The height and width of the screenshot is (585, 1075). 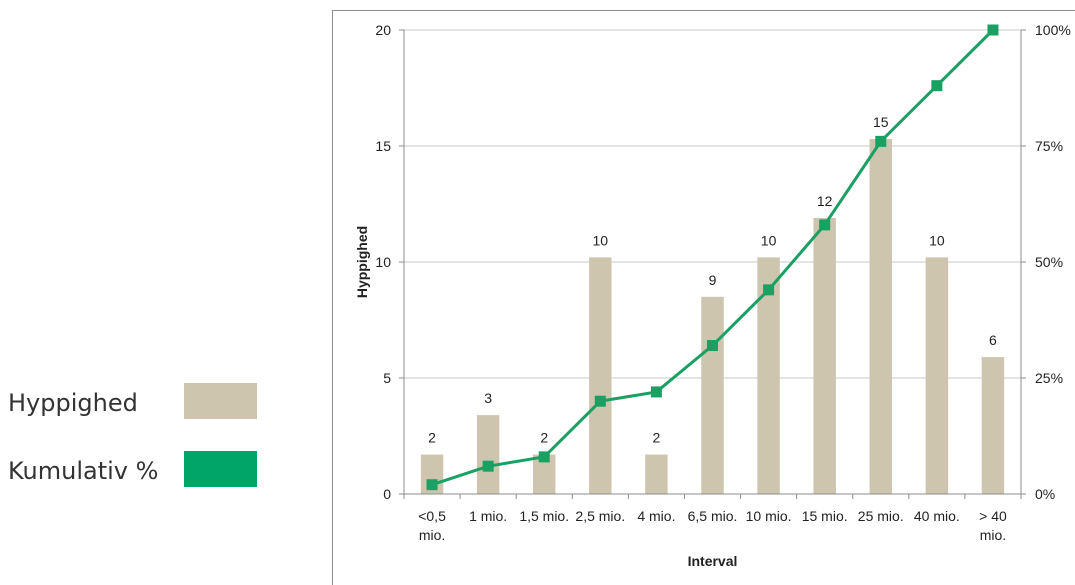 I want to click on x-tick-label: 1 mio., so click(x=488, y=516).